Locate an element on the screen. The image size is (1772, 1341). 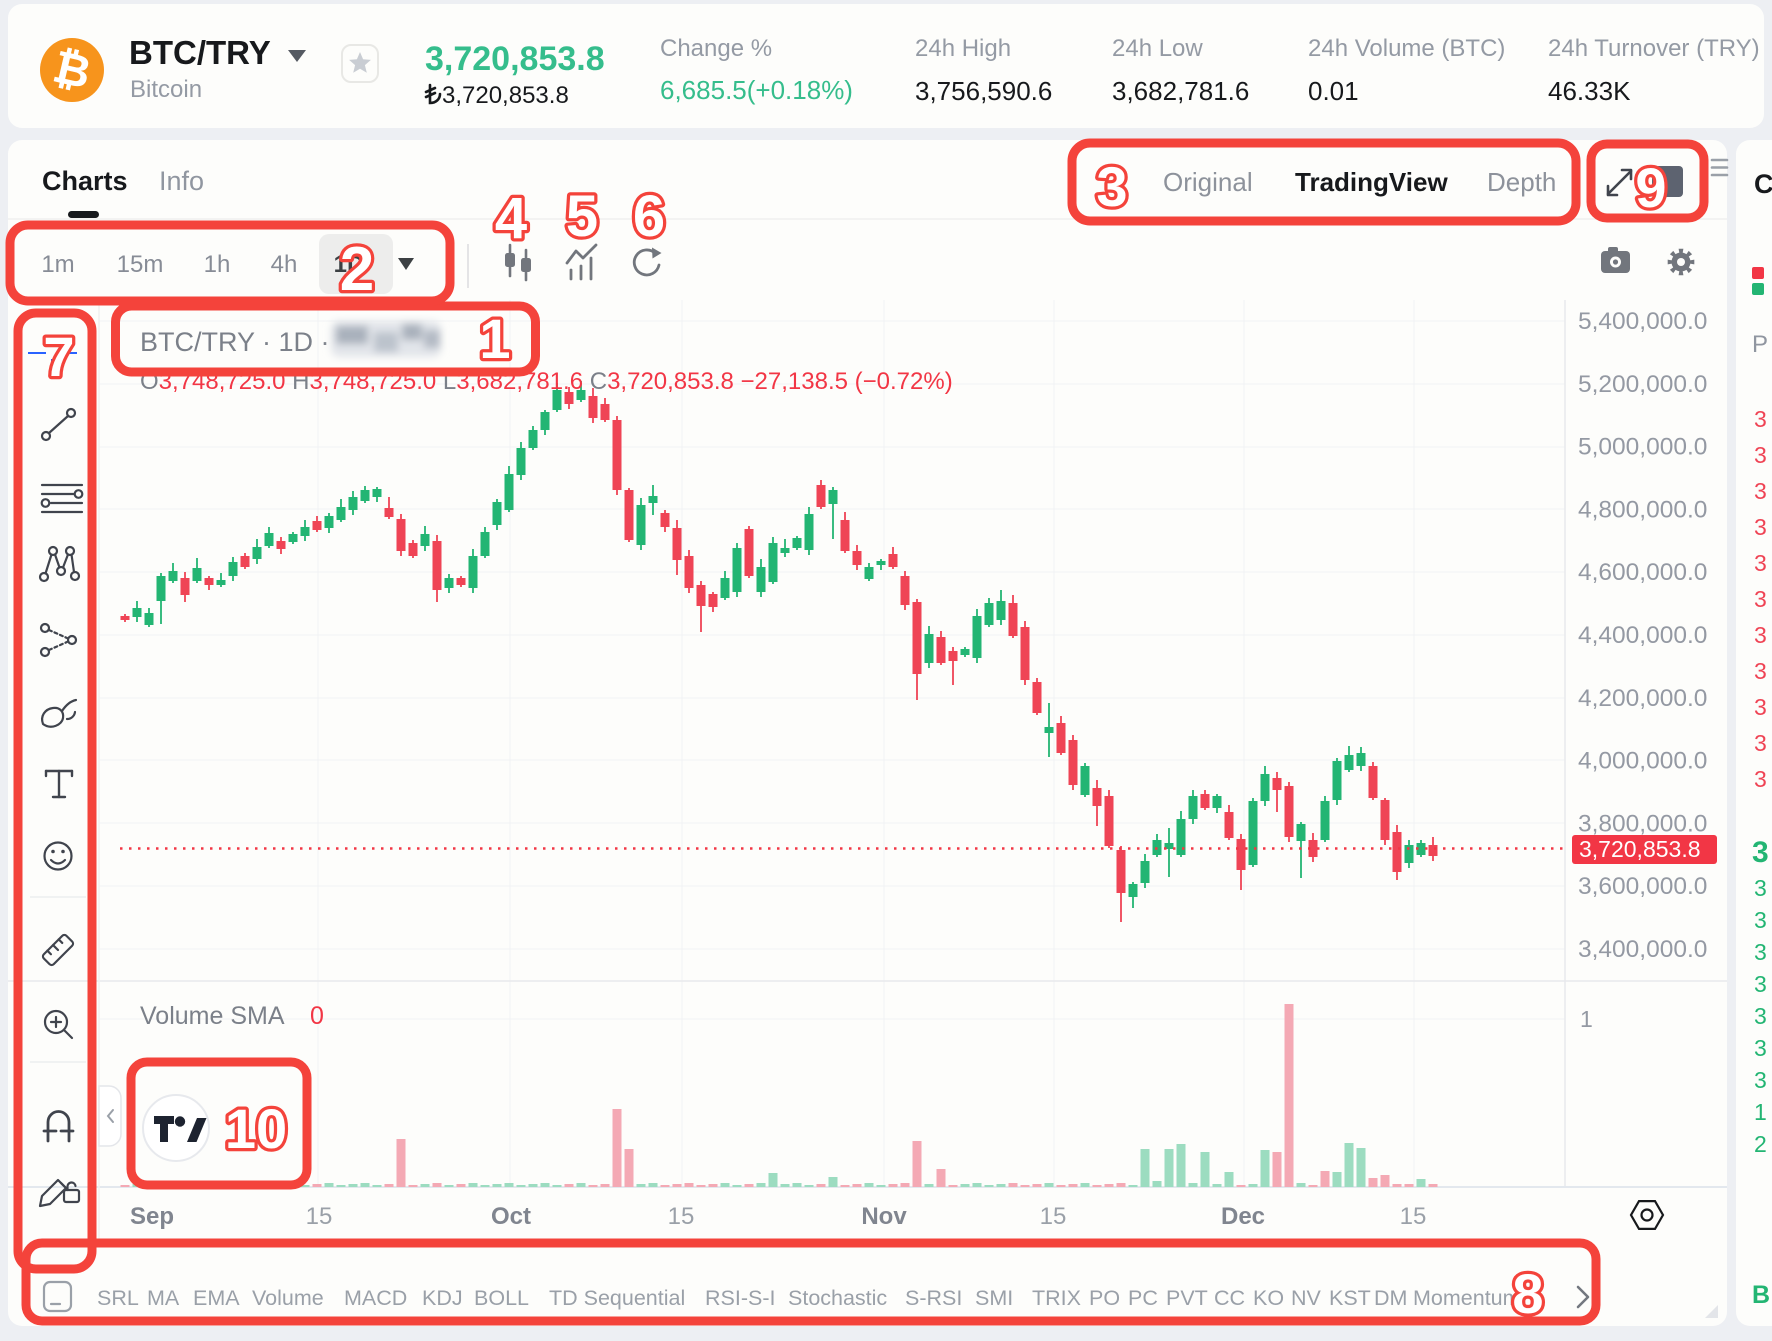
svg-text: RSI-S-I is located at coordinates (740, 1298).